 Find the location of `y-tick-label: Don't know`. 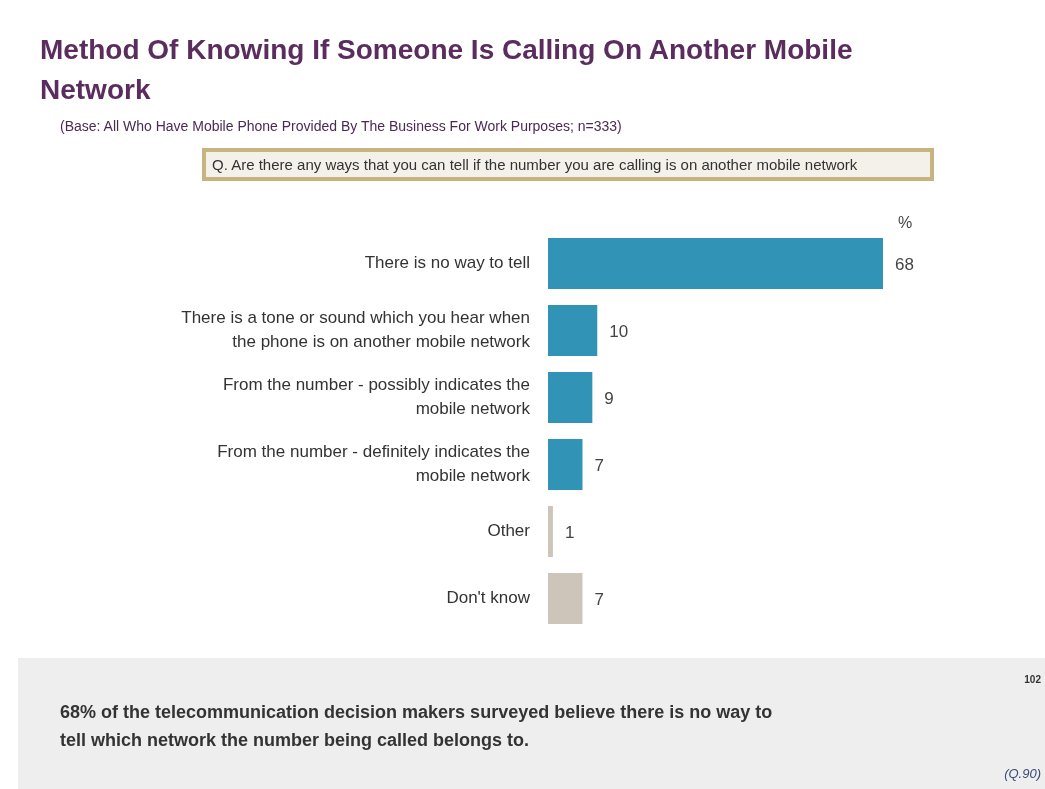

y-tick-label: Don't know is located at coordinates (488, 597).